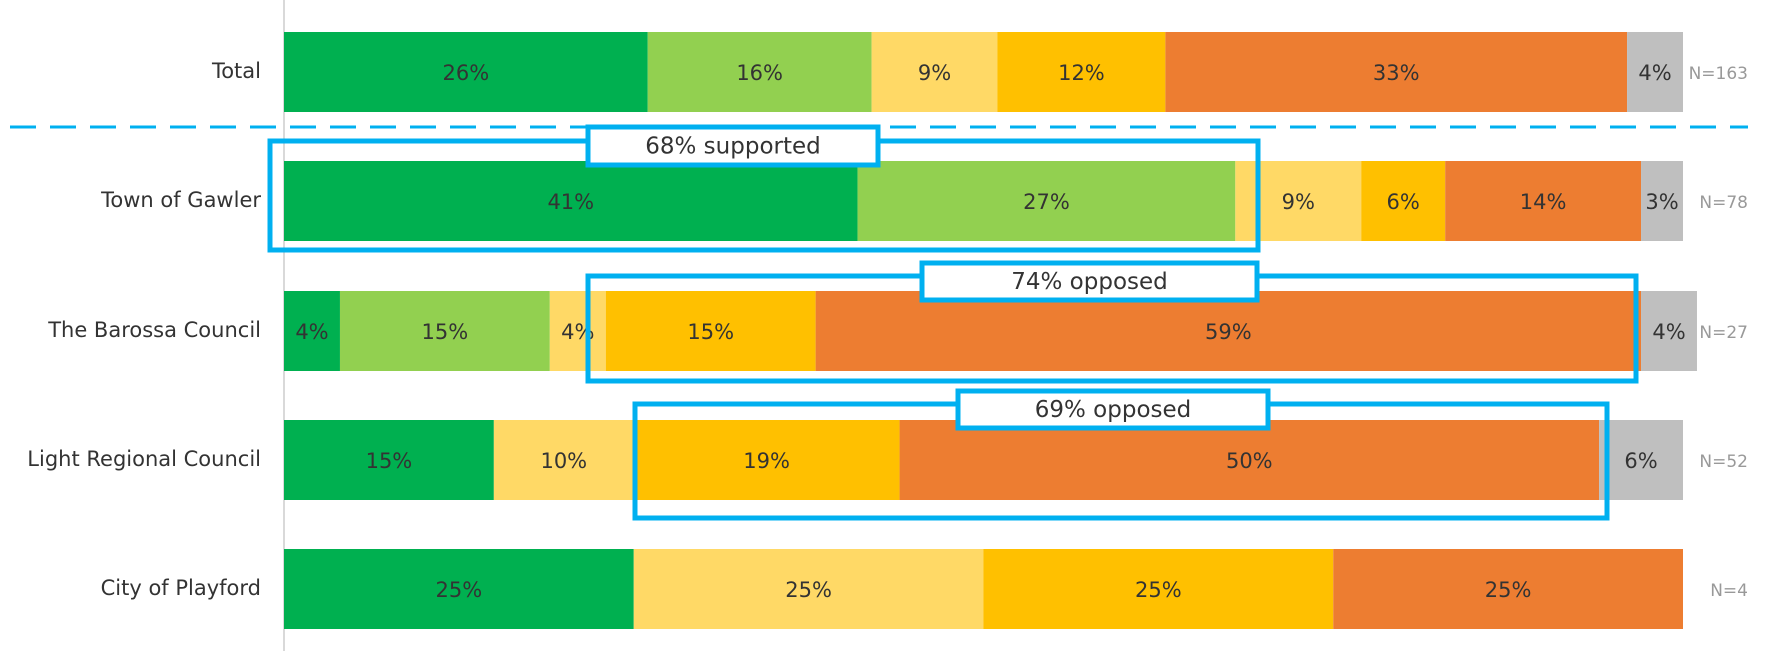  I want to click on value-label: 27%, so click(1046, 202).